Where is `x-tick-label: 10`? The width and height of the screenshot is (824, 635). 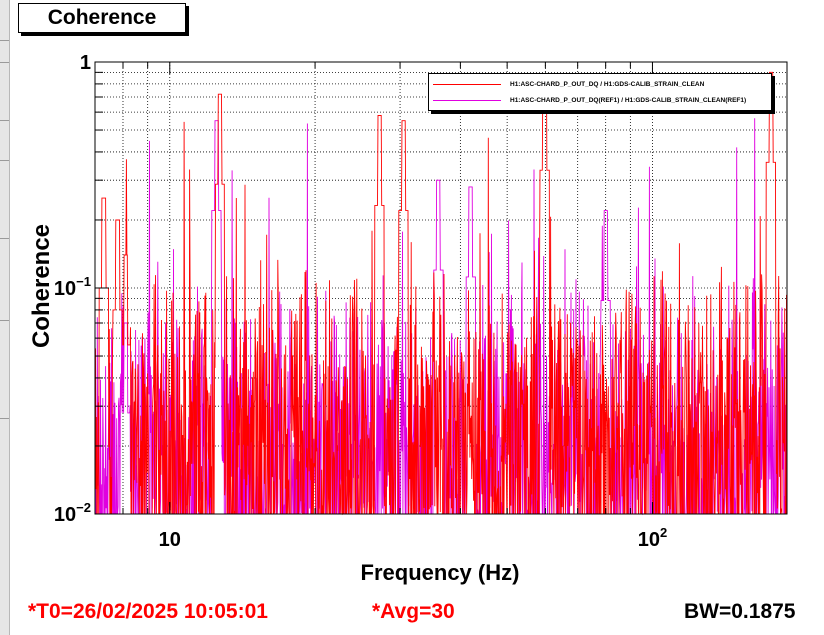
x-tick-label: 10 is located at coordinates (170, 540).